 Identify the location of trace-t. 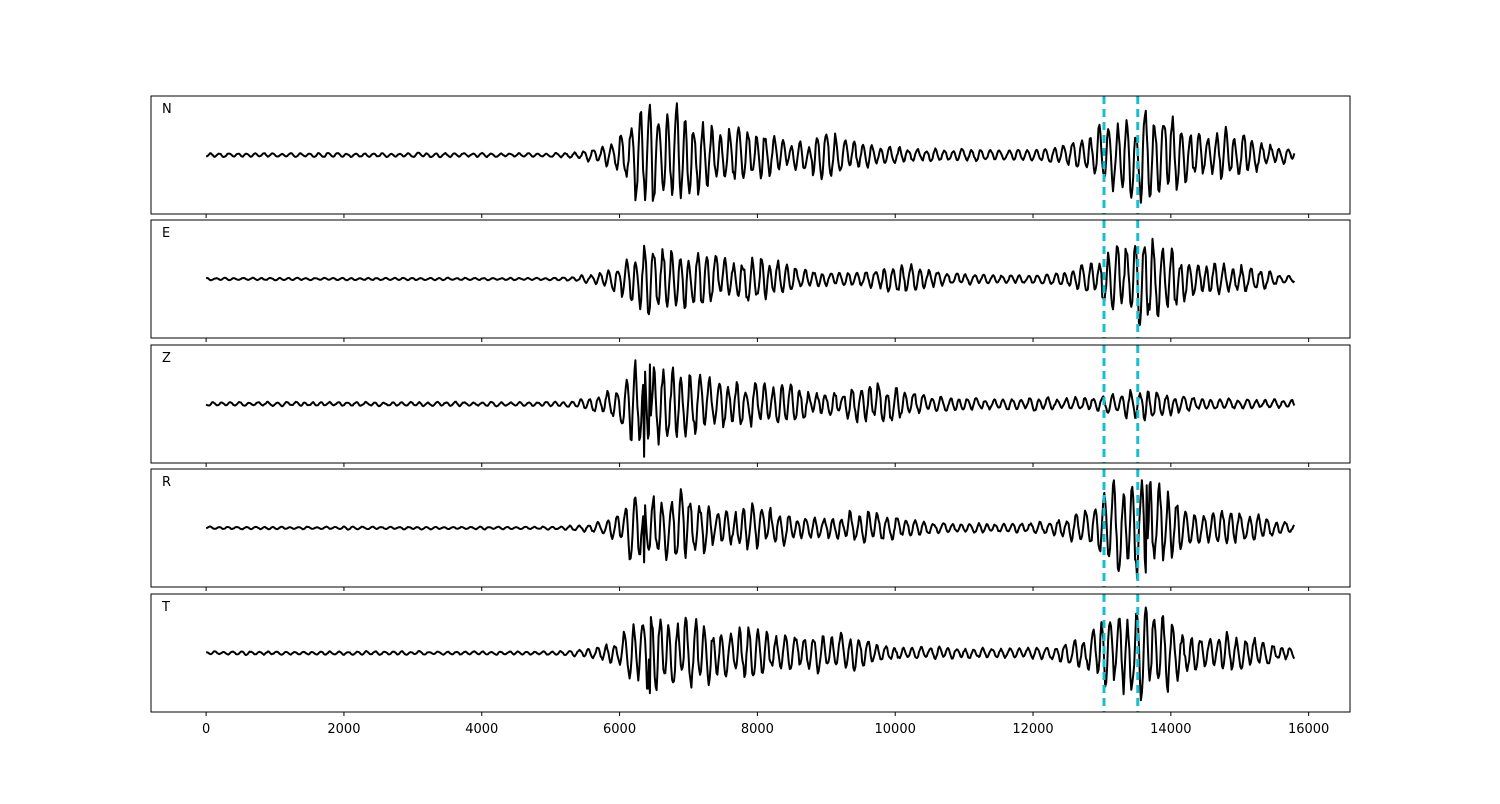
(750, 654).